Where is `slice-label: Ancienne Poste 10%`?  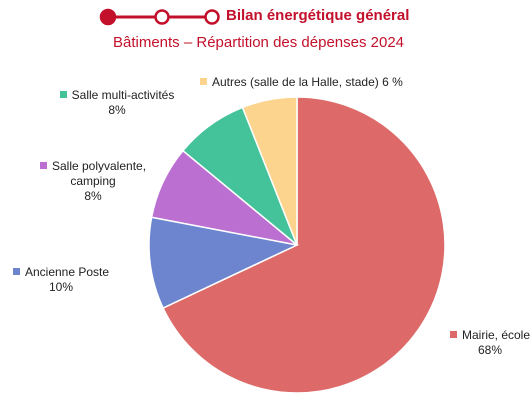 slice-label: Ancienne Poste 10% is located at coordinates (61, 280).